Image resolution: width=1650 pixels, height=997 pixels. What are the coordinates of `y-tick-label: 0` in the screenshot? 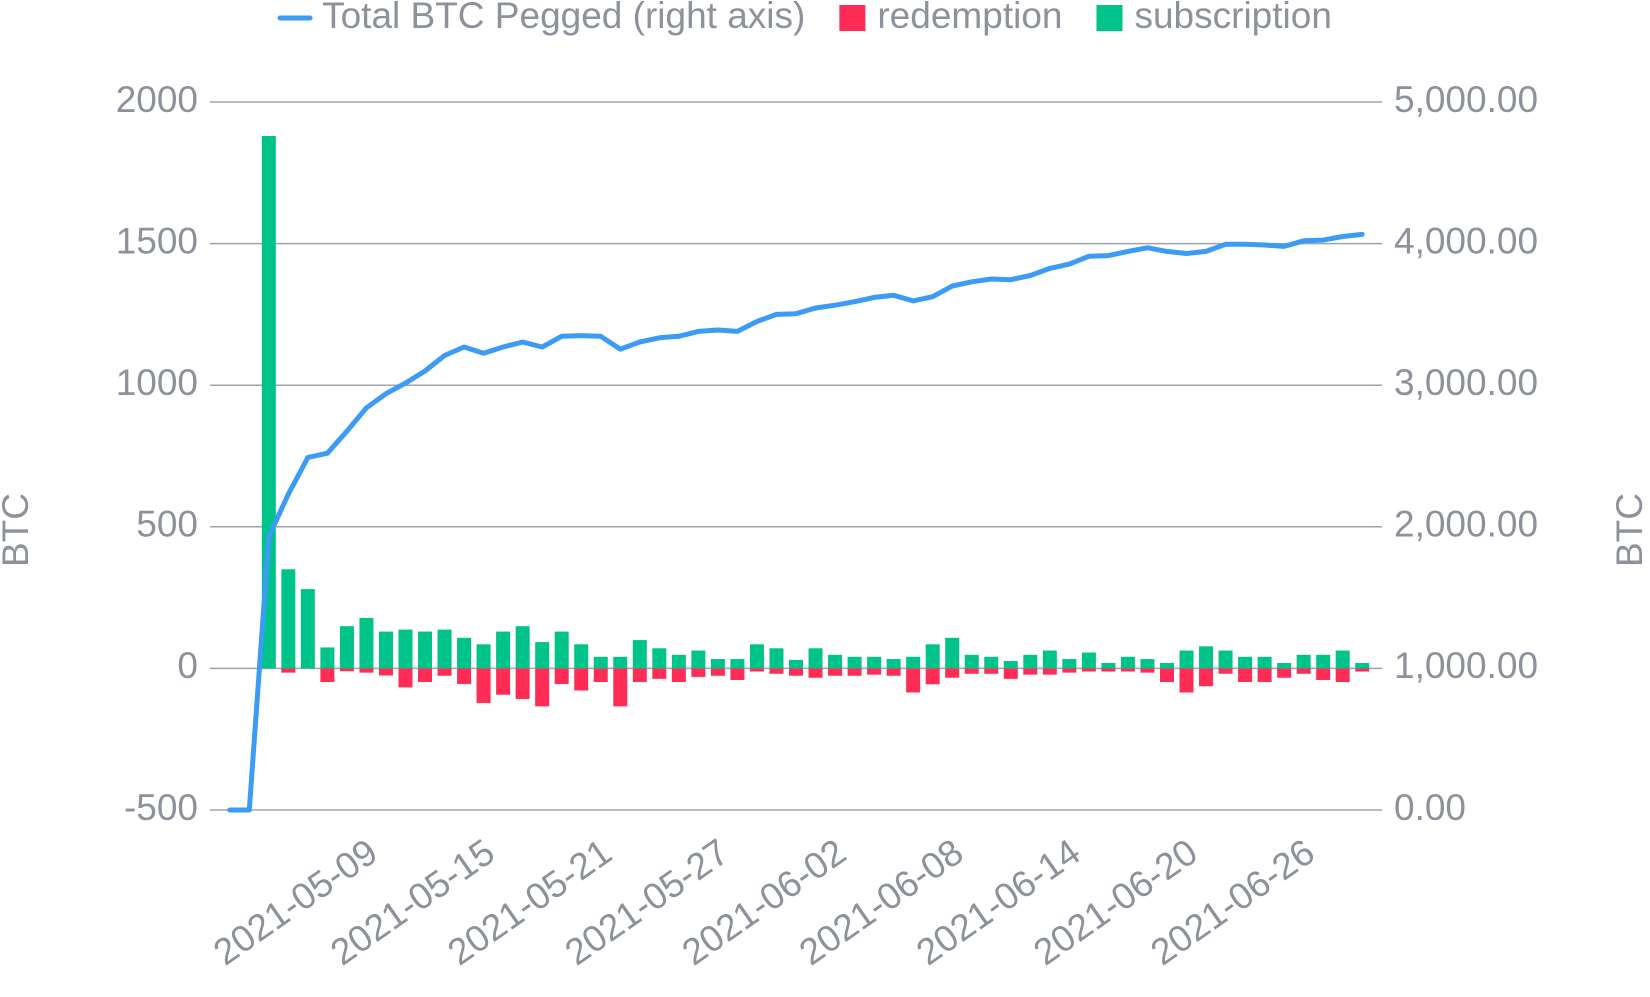 It's located at (187, 665).